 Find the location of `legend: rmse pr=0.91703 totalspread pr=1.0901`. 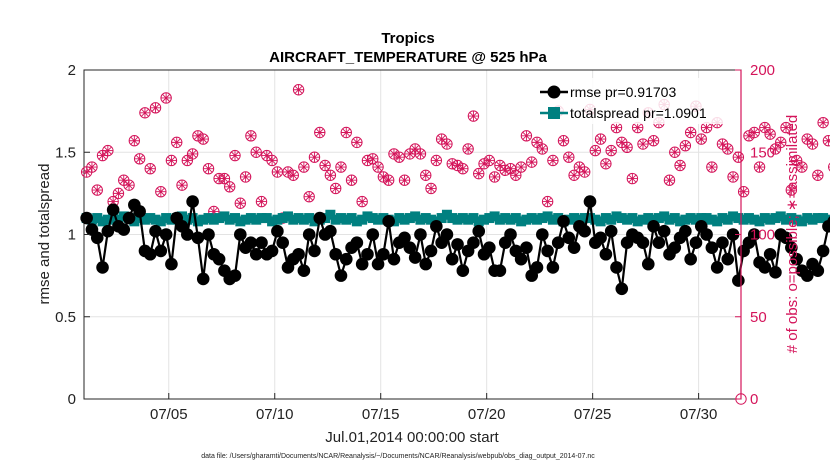

legend: rmse pr=0.91703 totalspread pr=1.0901 is located at coordinates (638, 101).